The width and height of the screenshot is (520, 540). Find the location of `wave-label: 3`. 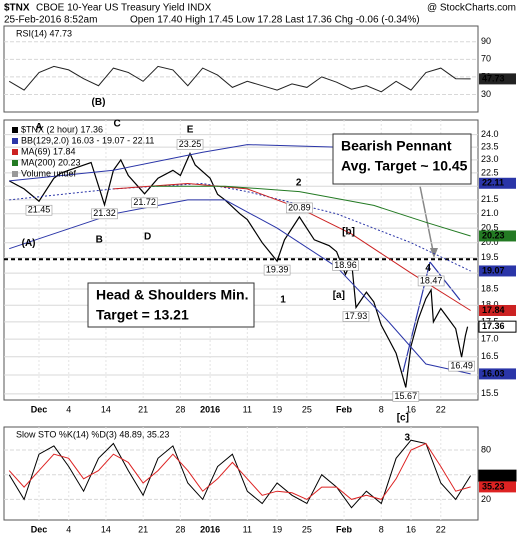

wave-label: 3 is located at coordinates (408, 438).